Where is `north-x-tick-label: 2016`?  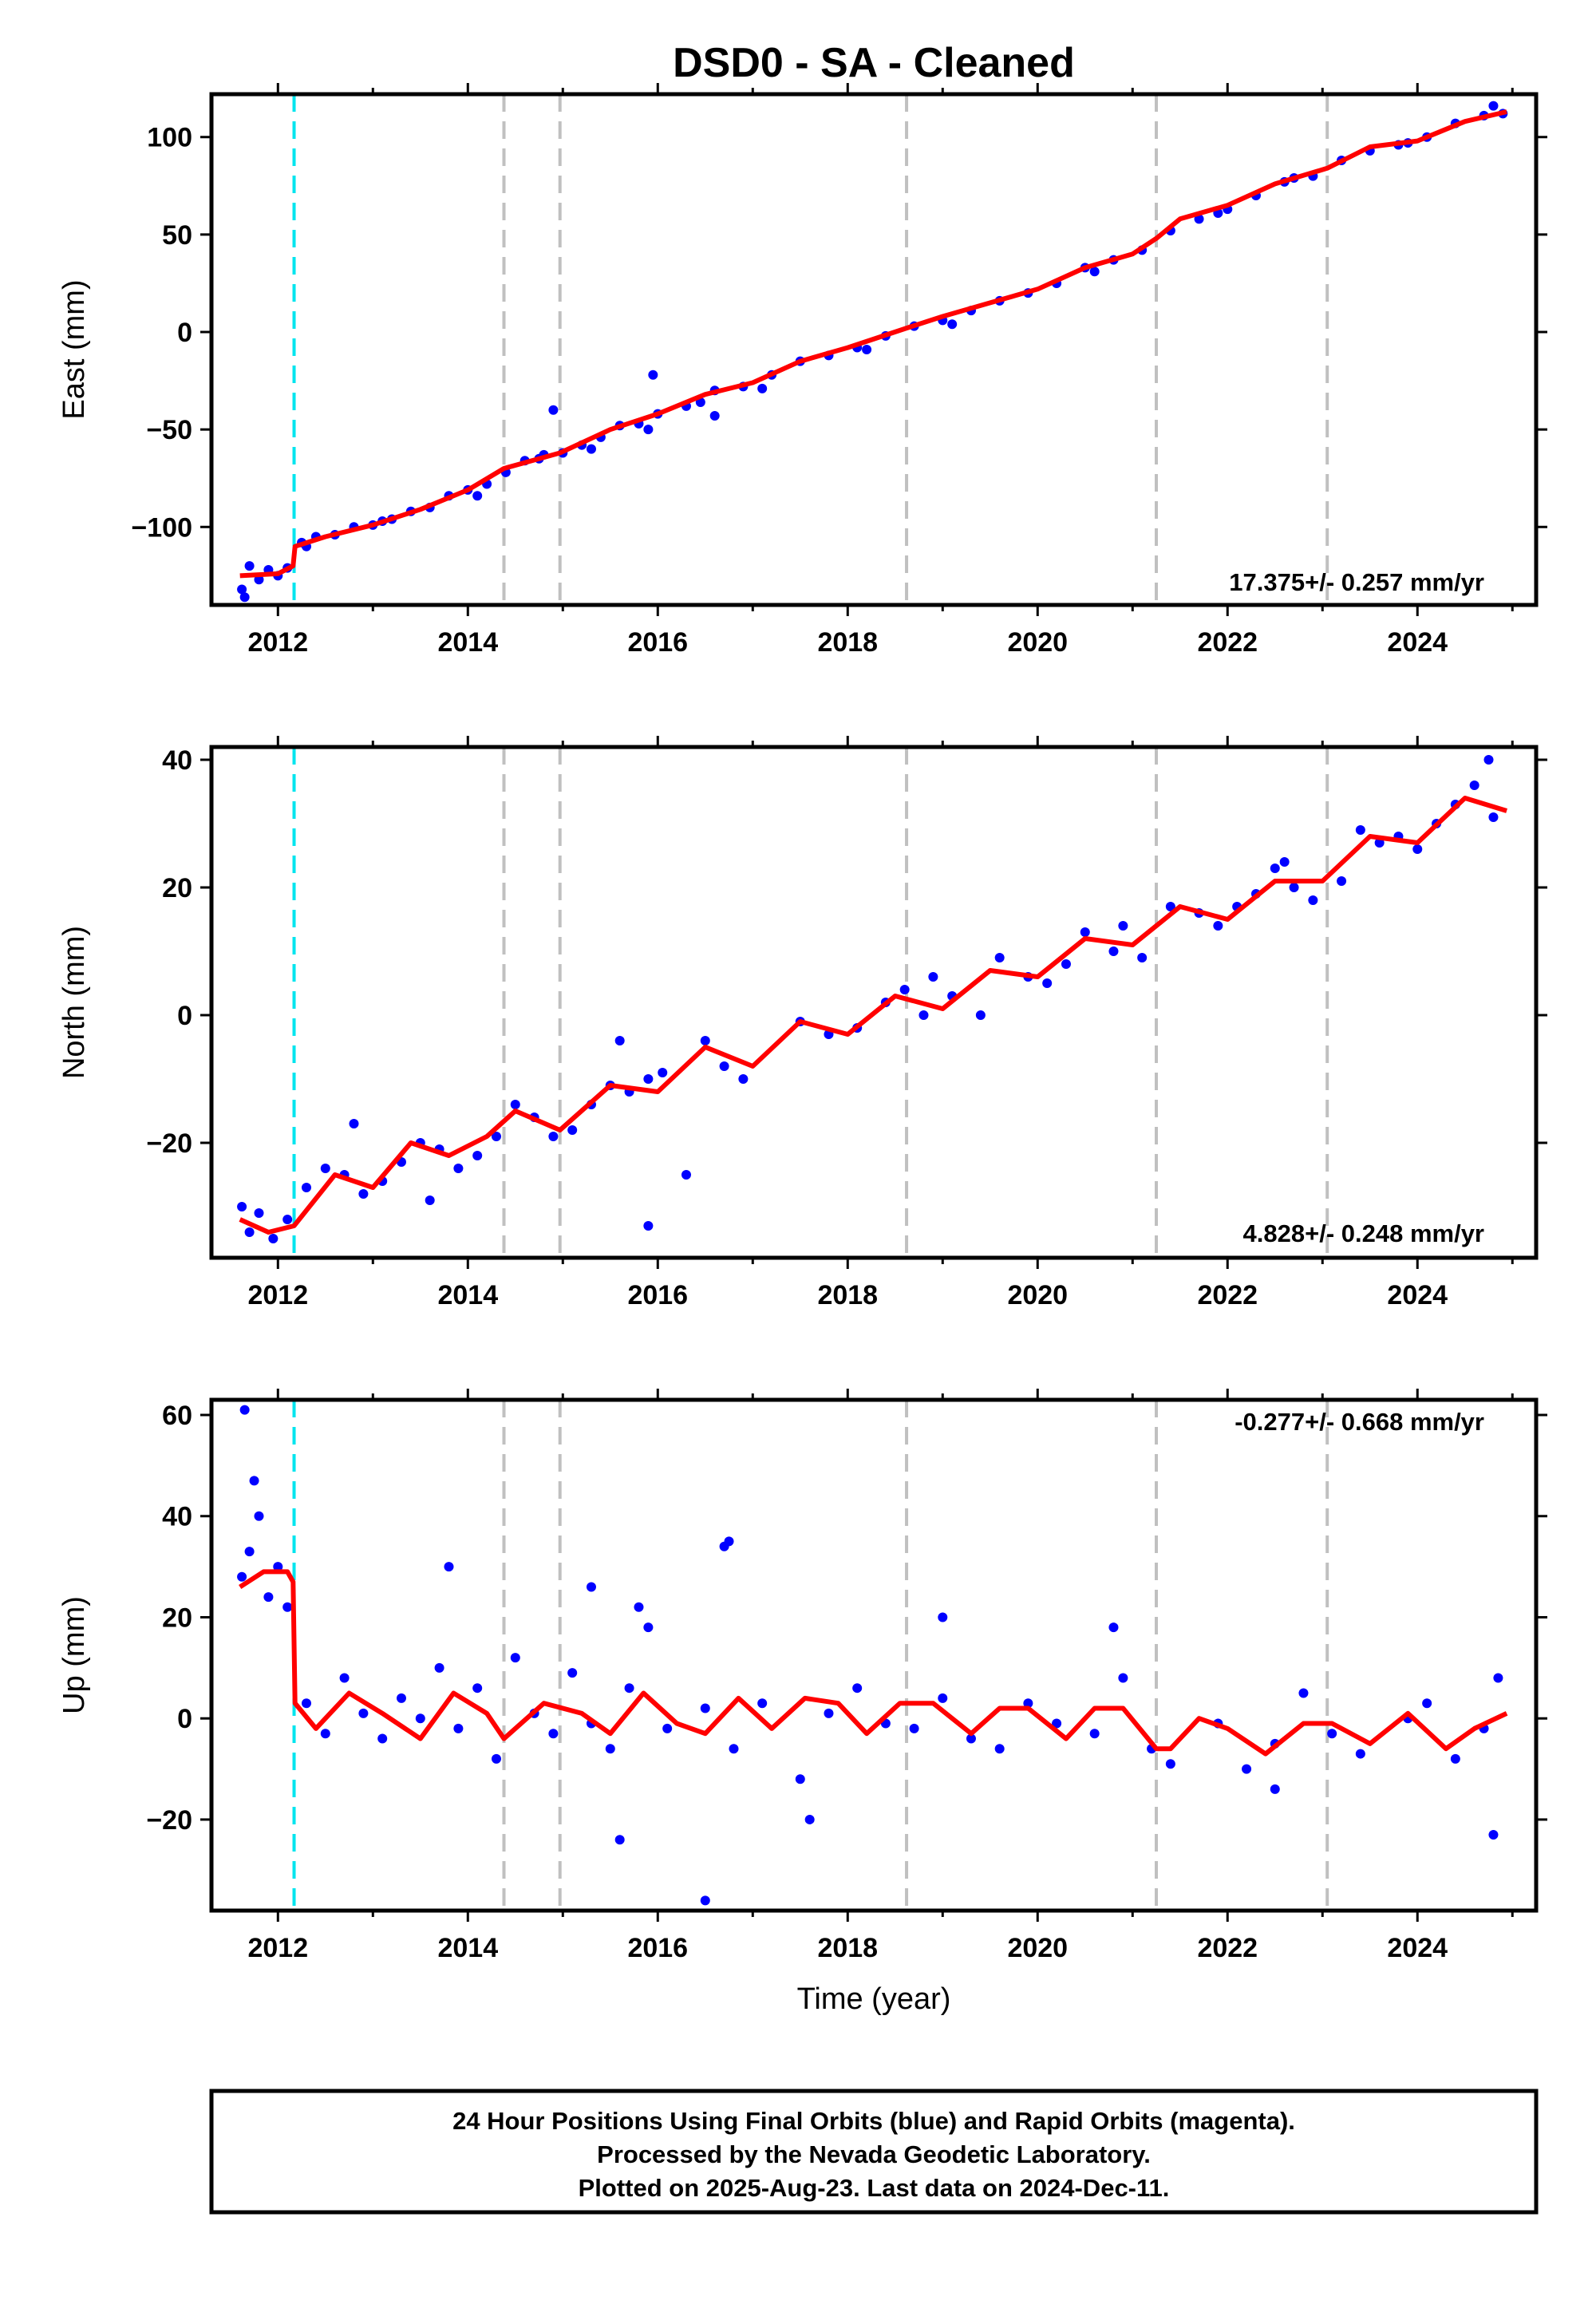 north-x-tick-label: 2016 is located at coordinates (657, 1295).